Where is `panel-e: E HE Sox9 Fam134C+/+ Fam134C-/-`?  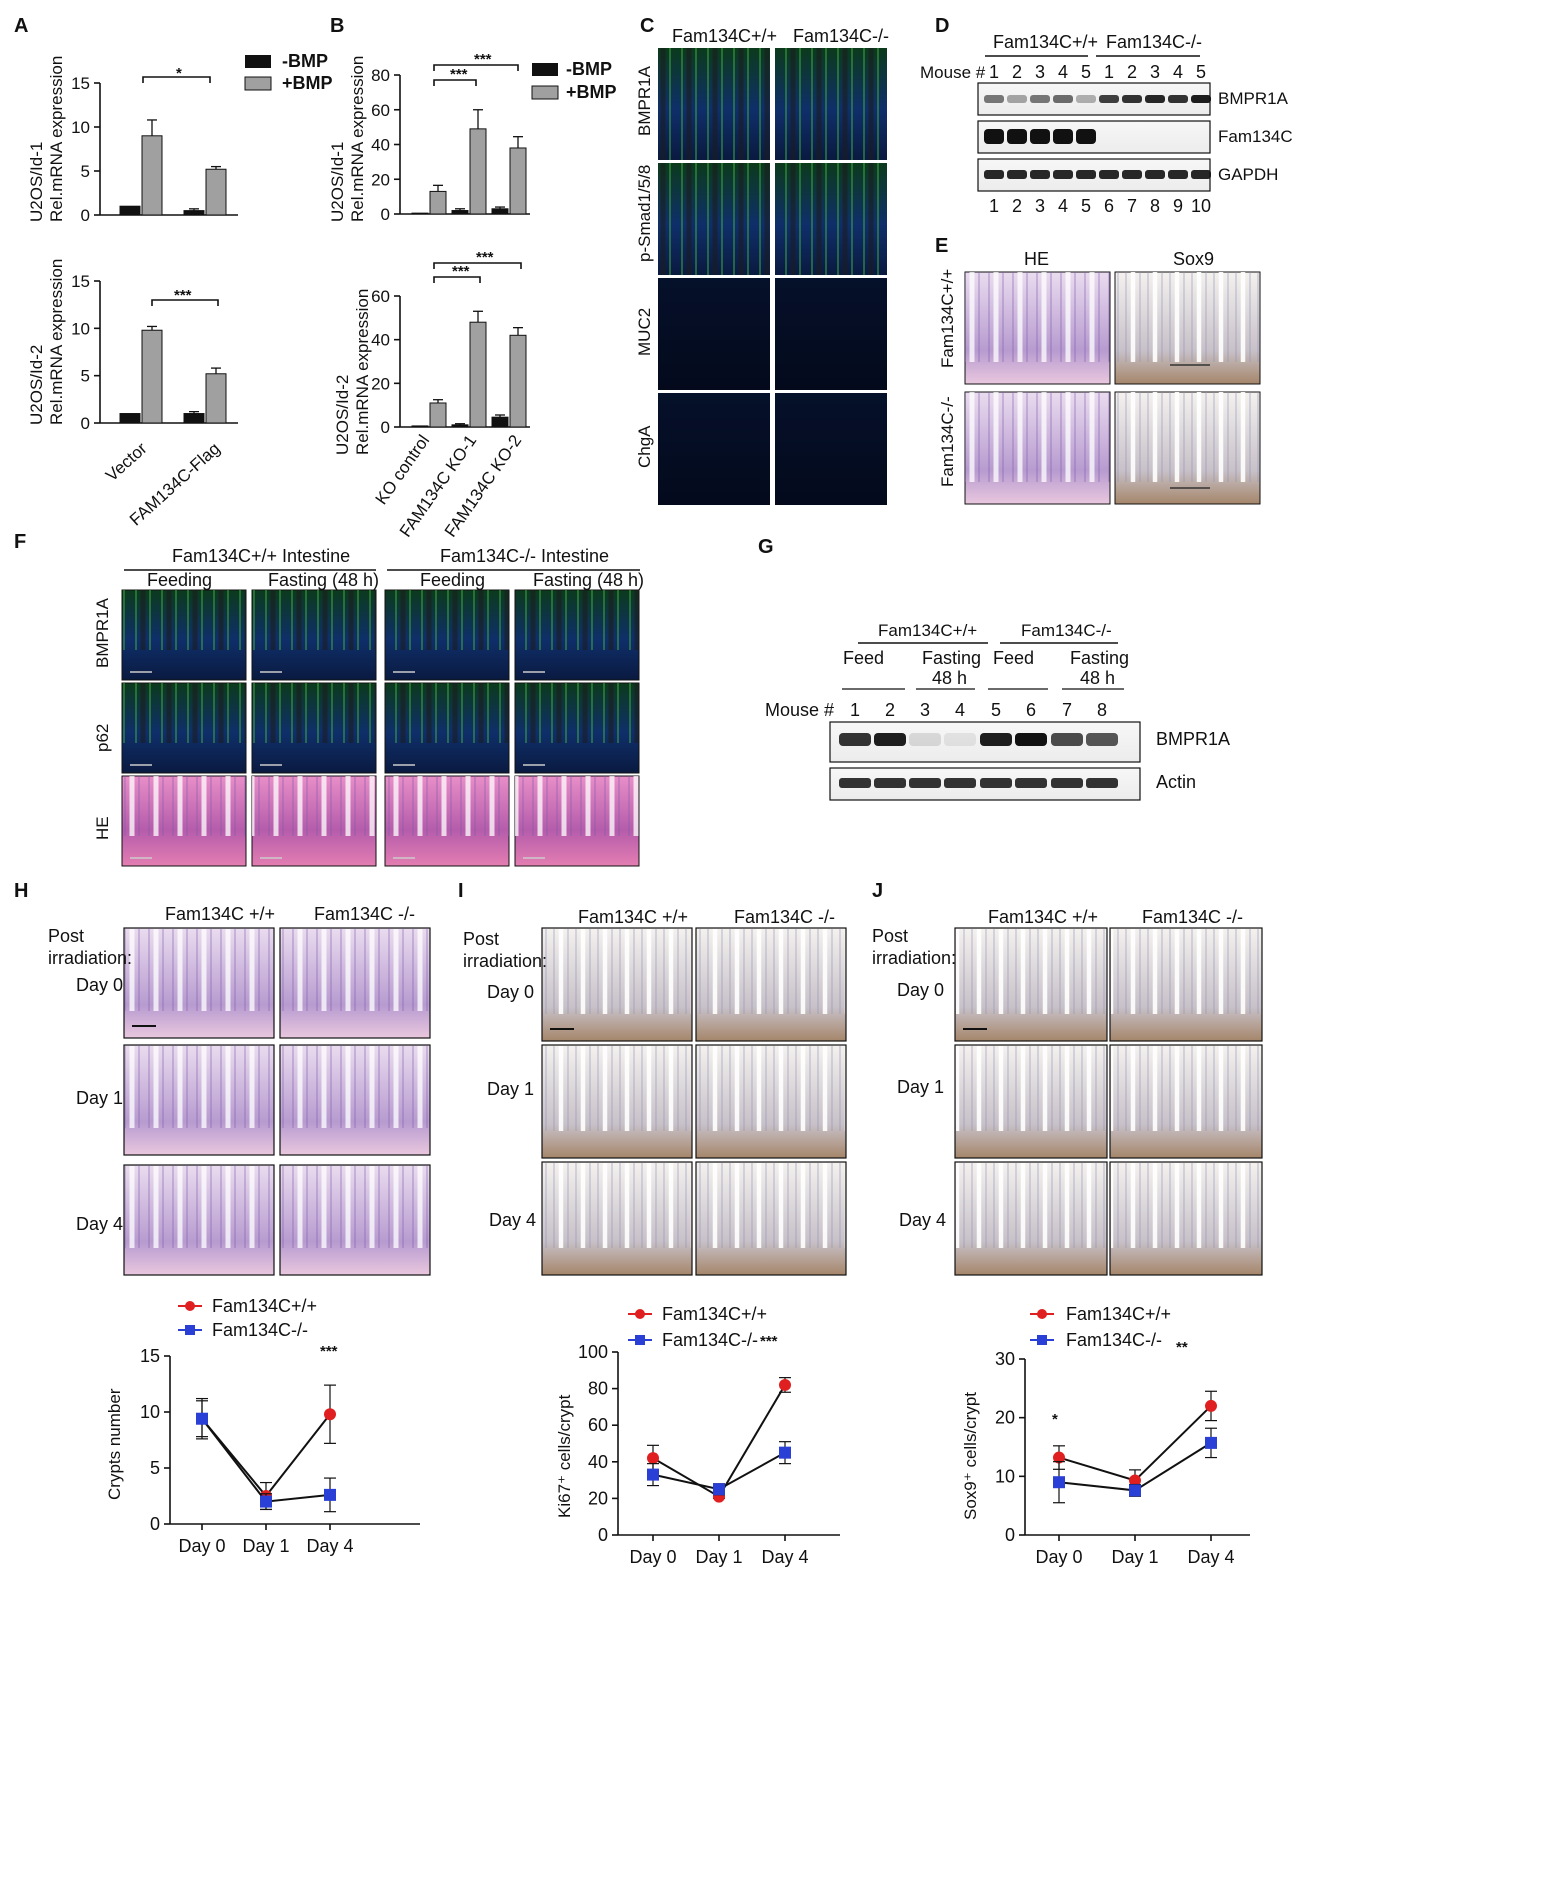
panel-e: E HE Sox9 Fam134C+/+ Fam134C-/- is located at coordinates (1098, 370).